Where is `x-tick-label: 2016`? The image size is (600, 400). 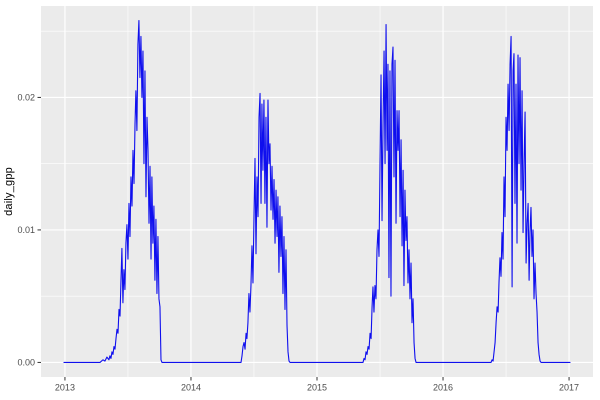 x-tick-label: 2016 is located at coordinates (443, 388).